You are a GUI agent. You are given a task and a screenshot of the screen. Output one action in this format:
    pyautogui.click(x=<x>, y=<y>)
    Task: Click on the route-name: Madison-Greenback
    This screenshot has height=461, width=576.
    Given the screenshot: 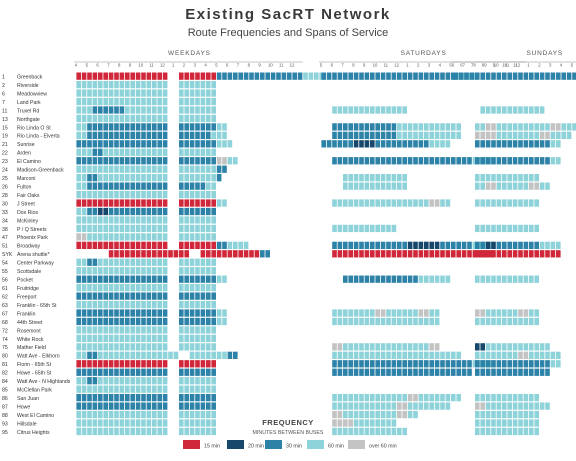 What is the action you would take?
    pyautogui.click(x=40, y=171)
    